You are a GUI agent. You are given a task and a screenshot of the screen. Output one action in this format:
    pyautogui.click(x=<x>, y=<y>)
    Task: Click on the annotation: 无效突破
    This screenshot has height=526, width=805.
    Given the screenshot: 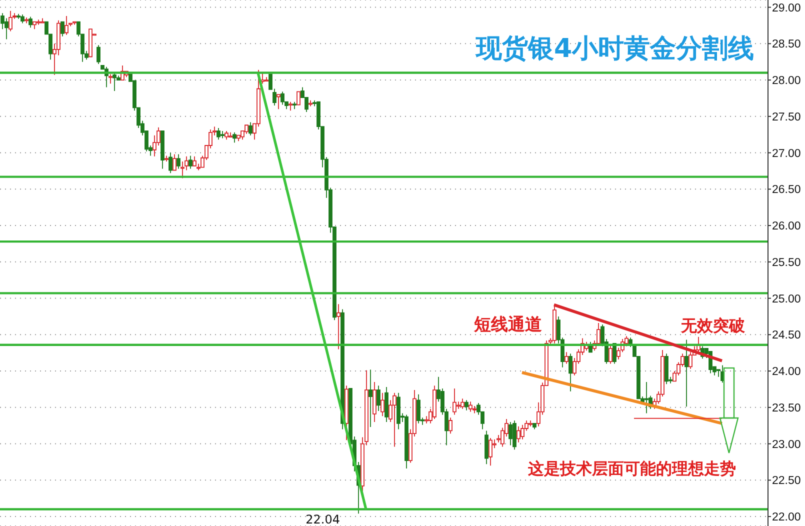 What is the action you would take?
    pyautogui.click(x=713, y=326)
    